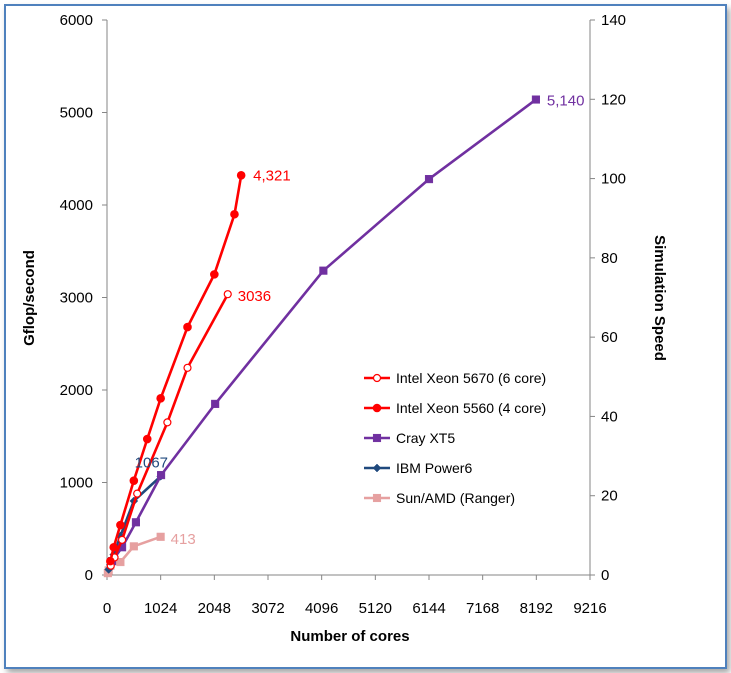  I want to click on y-tick-label: 0, so click(89, 575).